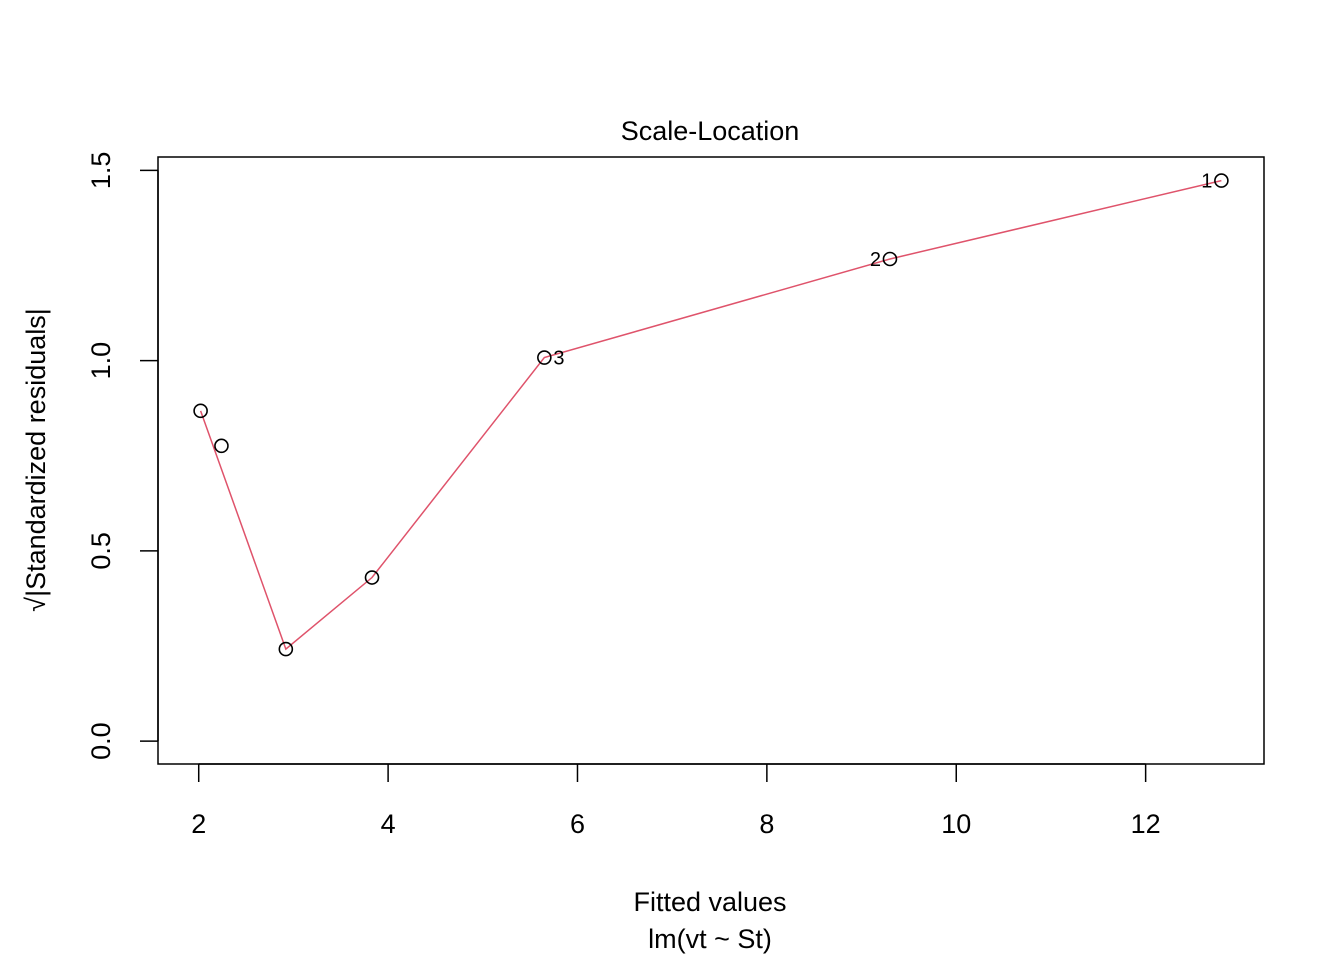 The width and height of the screenshot is (1344, 960). I want to click on model-formula-label: lm(vt ~ St), so click(710, 939).